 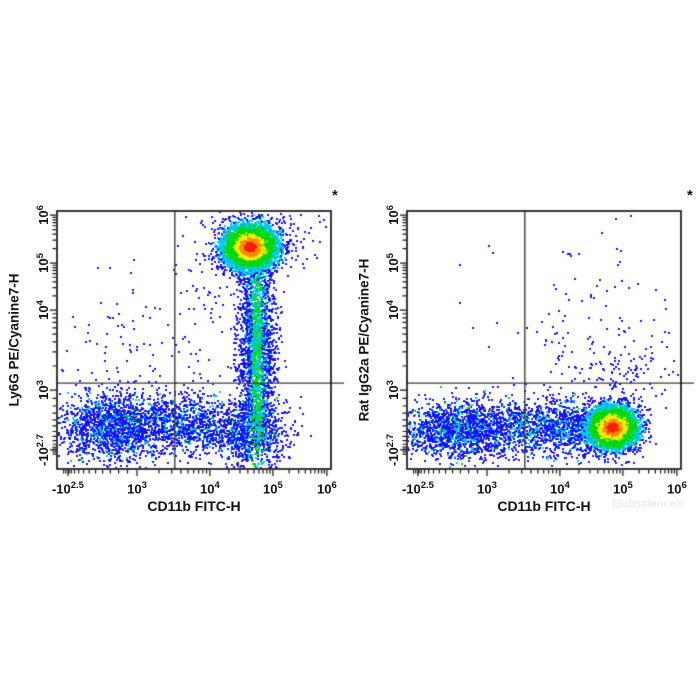 What do you see at coordinates (364, 340) in the screenshot?
I see `y-axis-label: Rat IgG2a PE/Cyanine7-H` at bounding box center [364, 340].